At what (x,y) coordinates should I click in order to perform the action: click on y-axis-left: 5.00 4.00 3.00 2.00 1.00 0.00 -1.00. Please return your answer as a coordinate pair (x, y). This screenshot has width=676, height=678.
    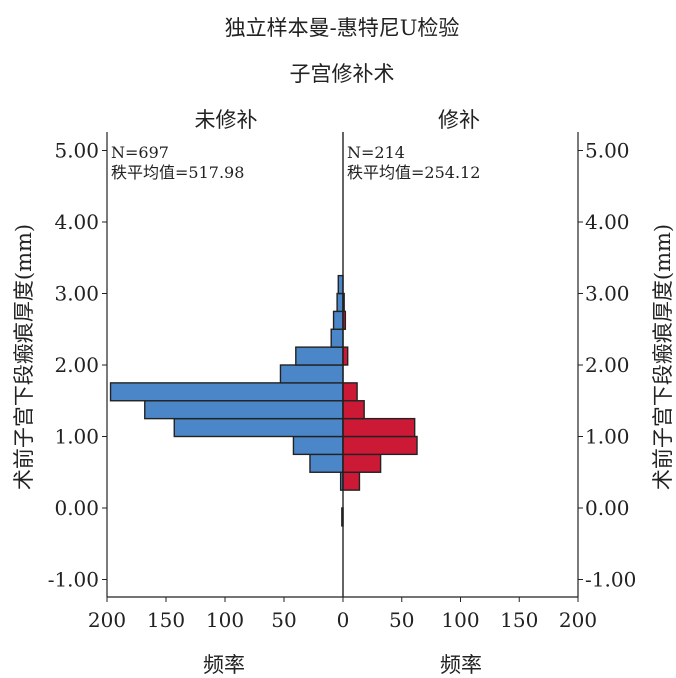
    Looking at the image, I should click on (77, 365).